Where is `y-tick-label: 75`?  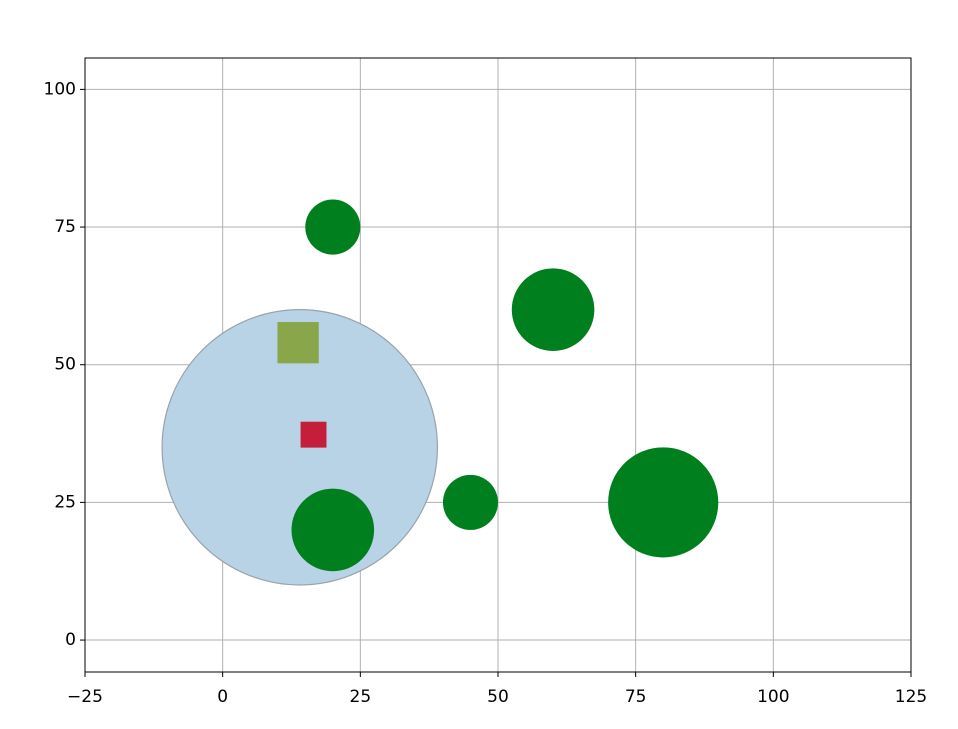
y-tick-label: 75 is located at coordinates (65, 227).